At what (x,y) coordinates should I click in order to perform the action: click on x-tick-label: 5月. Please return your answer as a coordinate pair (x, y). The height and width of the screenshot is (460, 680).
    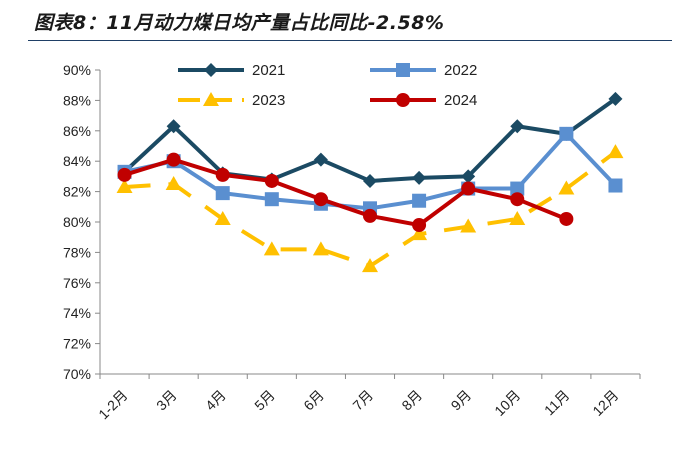
    Looking at the image, I should click on (264, 400).